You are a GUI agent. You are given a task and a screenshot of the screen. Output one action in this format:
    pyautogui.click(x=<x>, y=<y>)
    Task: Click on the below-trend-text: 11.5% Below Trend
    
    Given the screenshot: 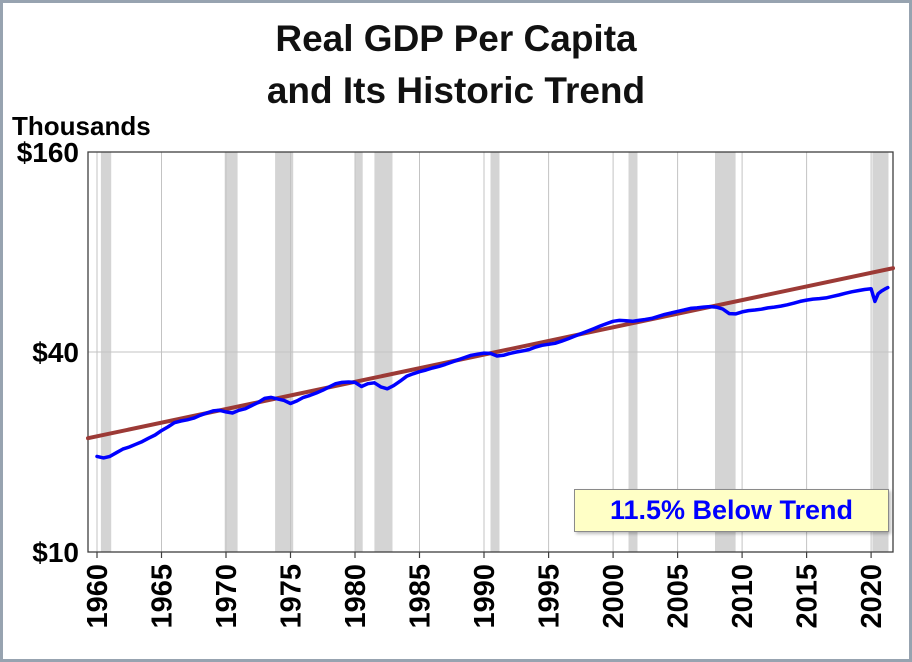 What is the action you would take?
    pyautogui.click(x=731, y=510)
    